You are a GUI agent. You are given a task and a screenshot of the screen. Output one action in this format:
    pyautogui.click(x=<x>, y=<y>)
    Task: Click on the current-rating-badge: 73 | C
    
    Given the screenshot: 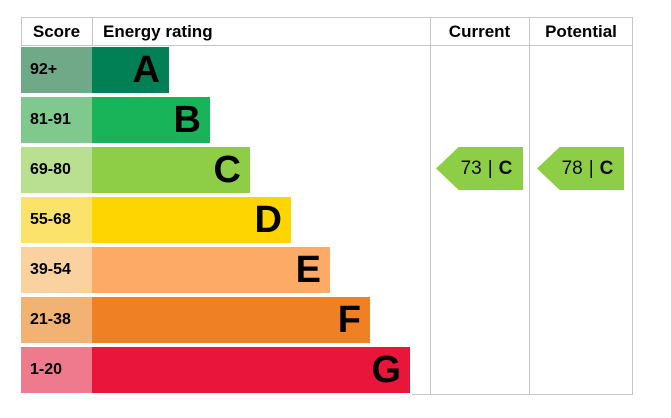 What is the action you would take?
    pyautogui.click(x=479, y=168)
    